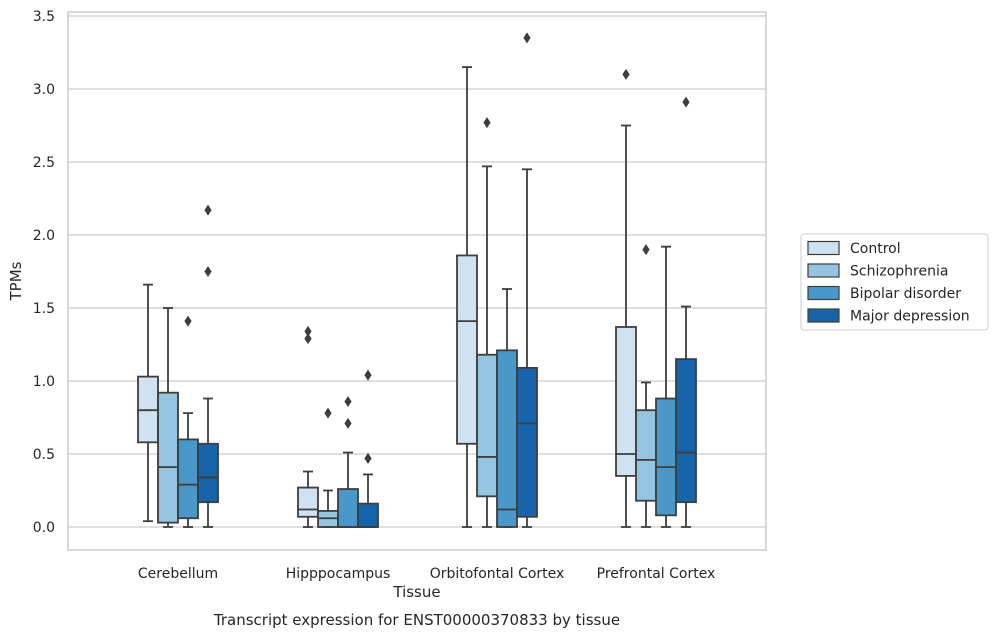  I want to click on y-tick-label: 1.0, so click(44, 382).